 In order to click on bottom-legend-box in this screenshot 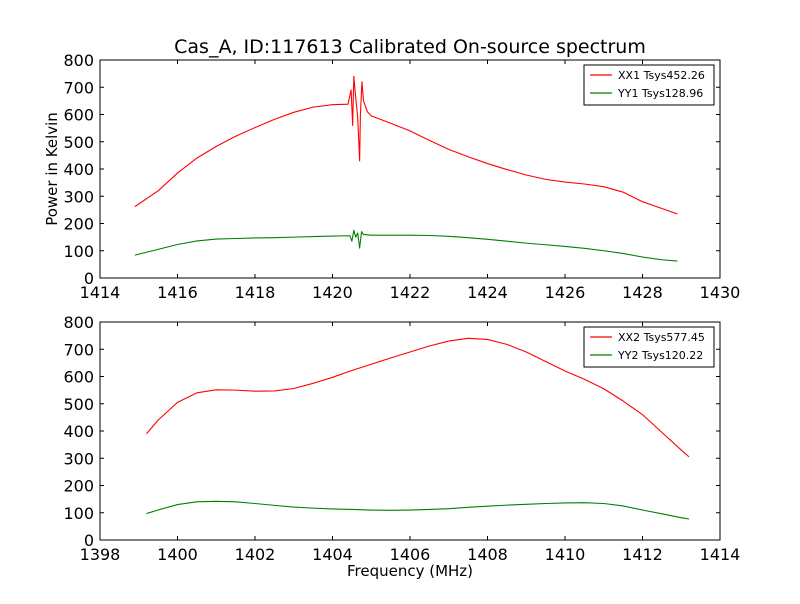, I will do `click(649, 347)`.